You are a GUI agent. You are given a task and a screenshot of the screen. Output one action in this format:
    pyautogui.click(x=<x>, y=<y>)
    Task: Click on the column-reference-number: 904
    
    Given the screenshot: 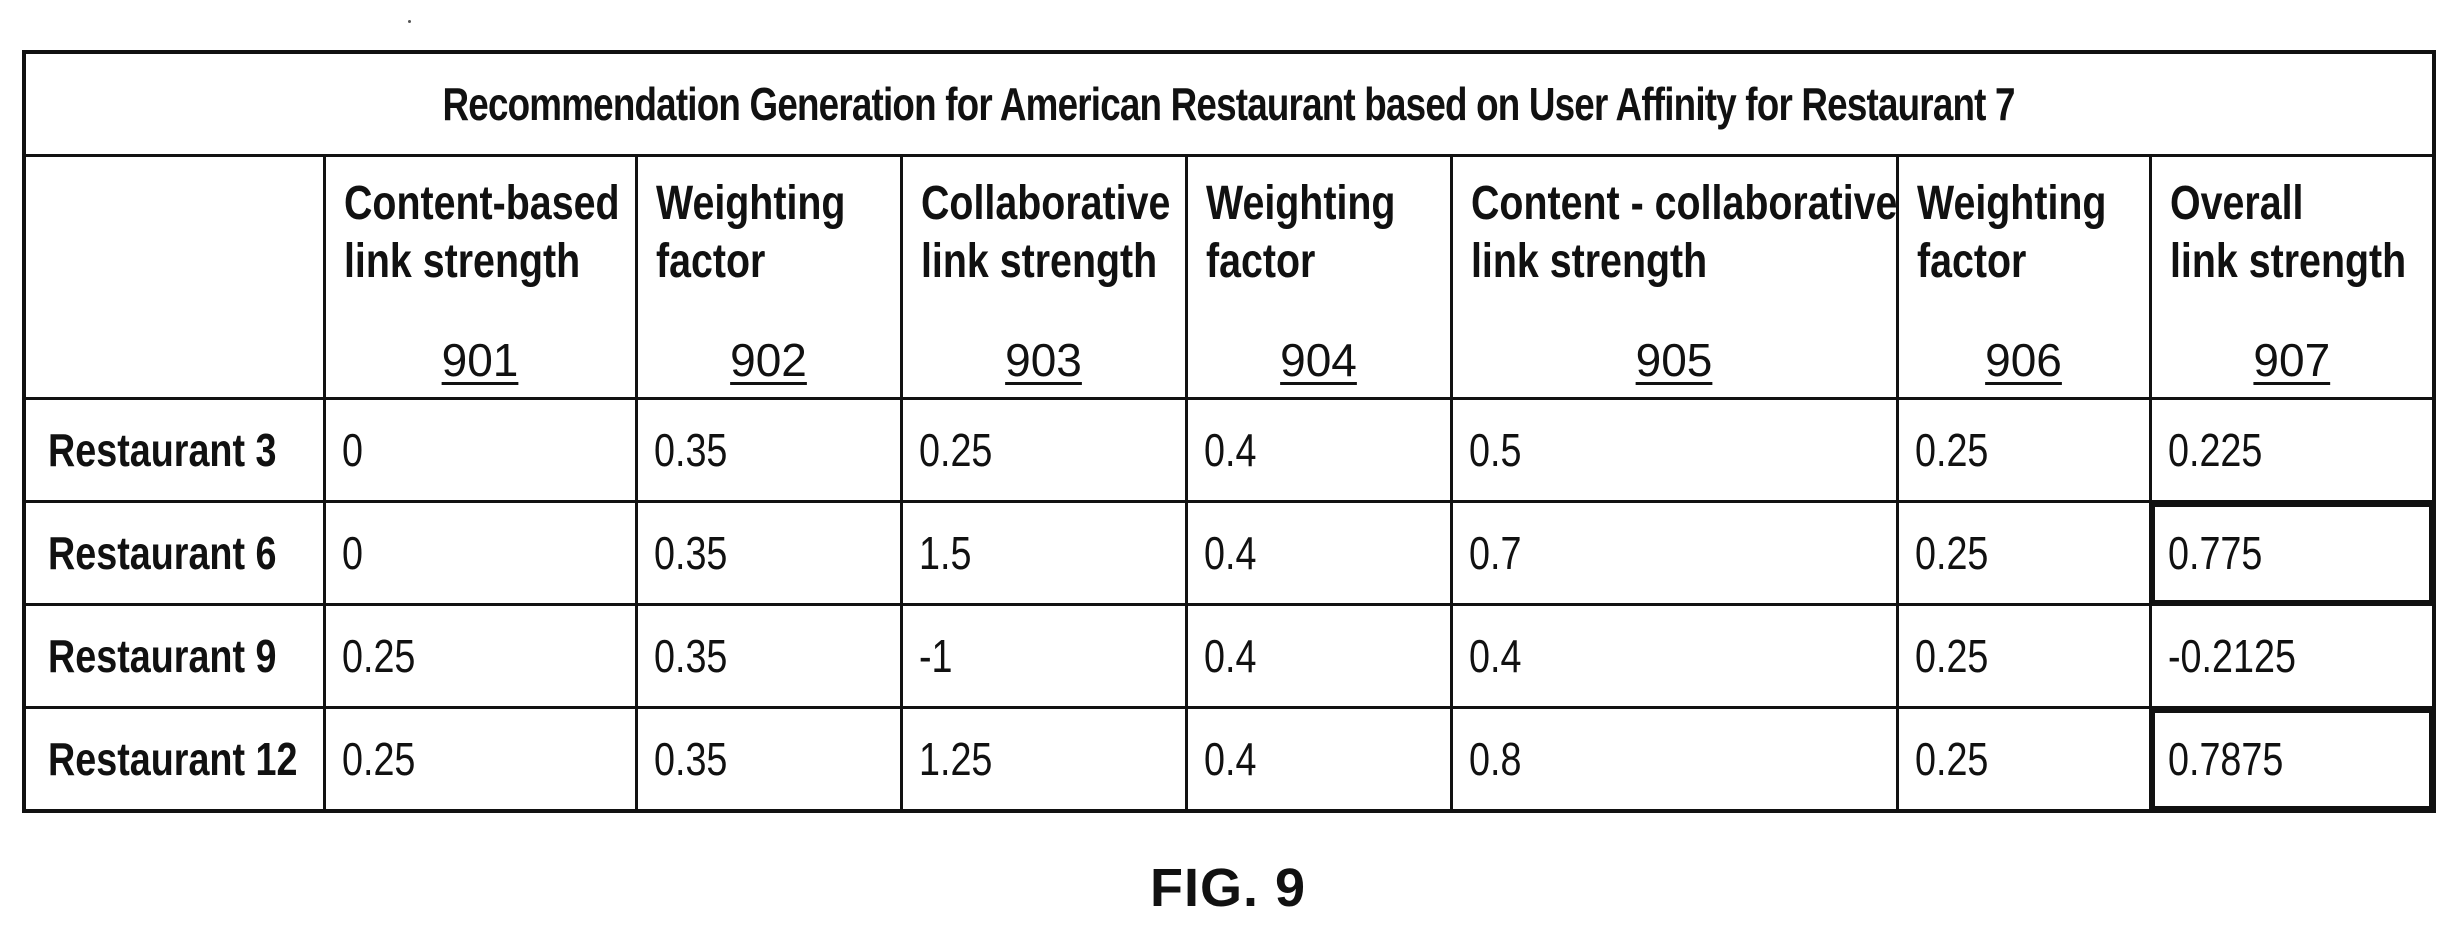 What is the action you would take?
    pyautogui.click(x=1319, y=360)
    